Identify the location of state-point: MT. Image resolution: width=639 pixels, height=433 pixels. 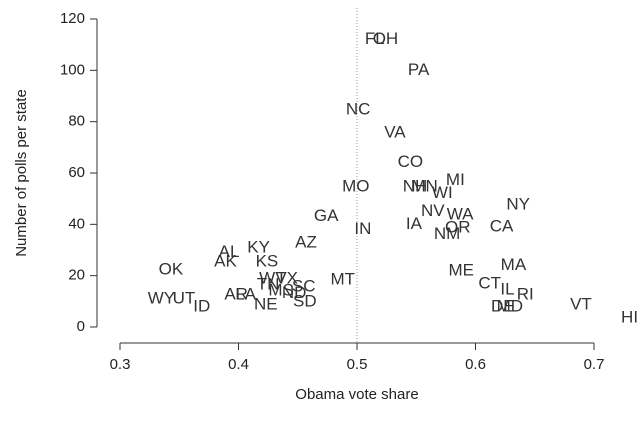
(343, 279).